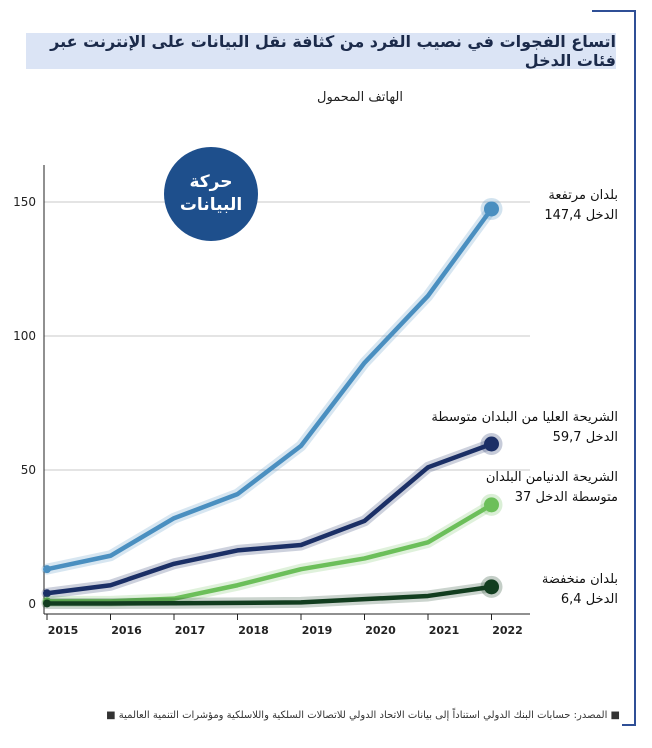  I want to click on series-line-lower_middle, so click(269, 553).